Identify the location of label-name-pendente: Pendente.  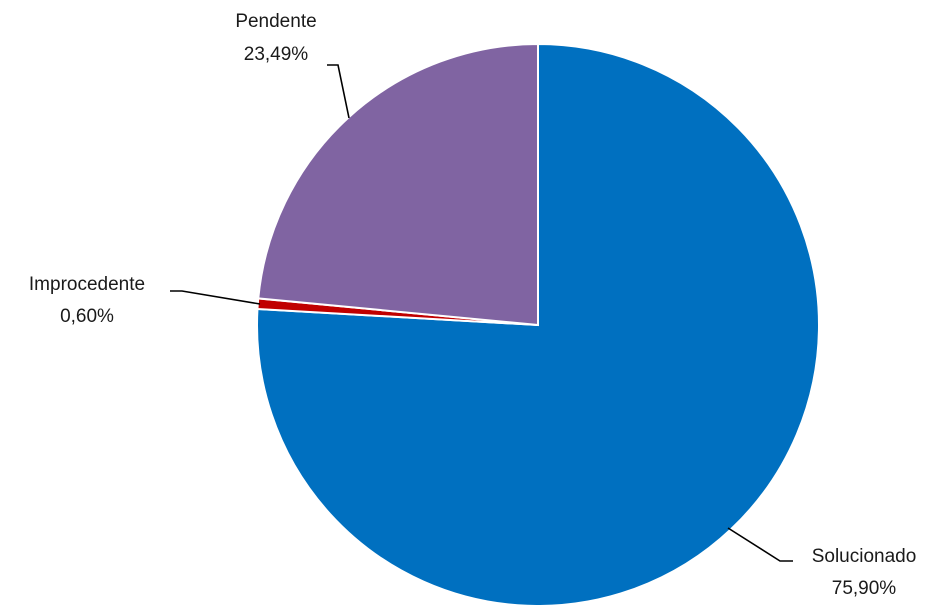
(275, 21).